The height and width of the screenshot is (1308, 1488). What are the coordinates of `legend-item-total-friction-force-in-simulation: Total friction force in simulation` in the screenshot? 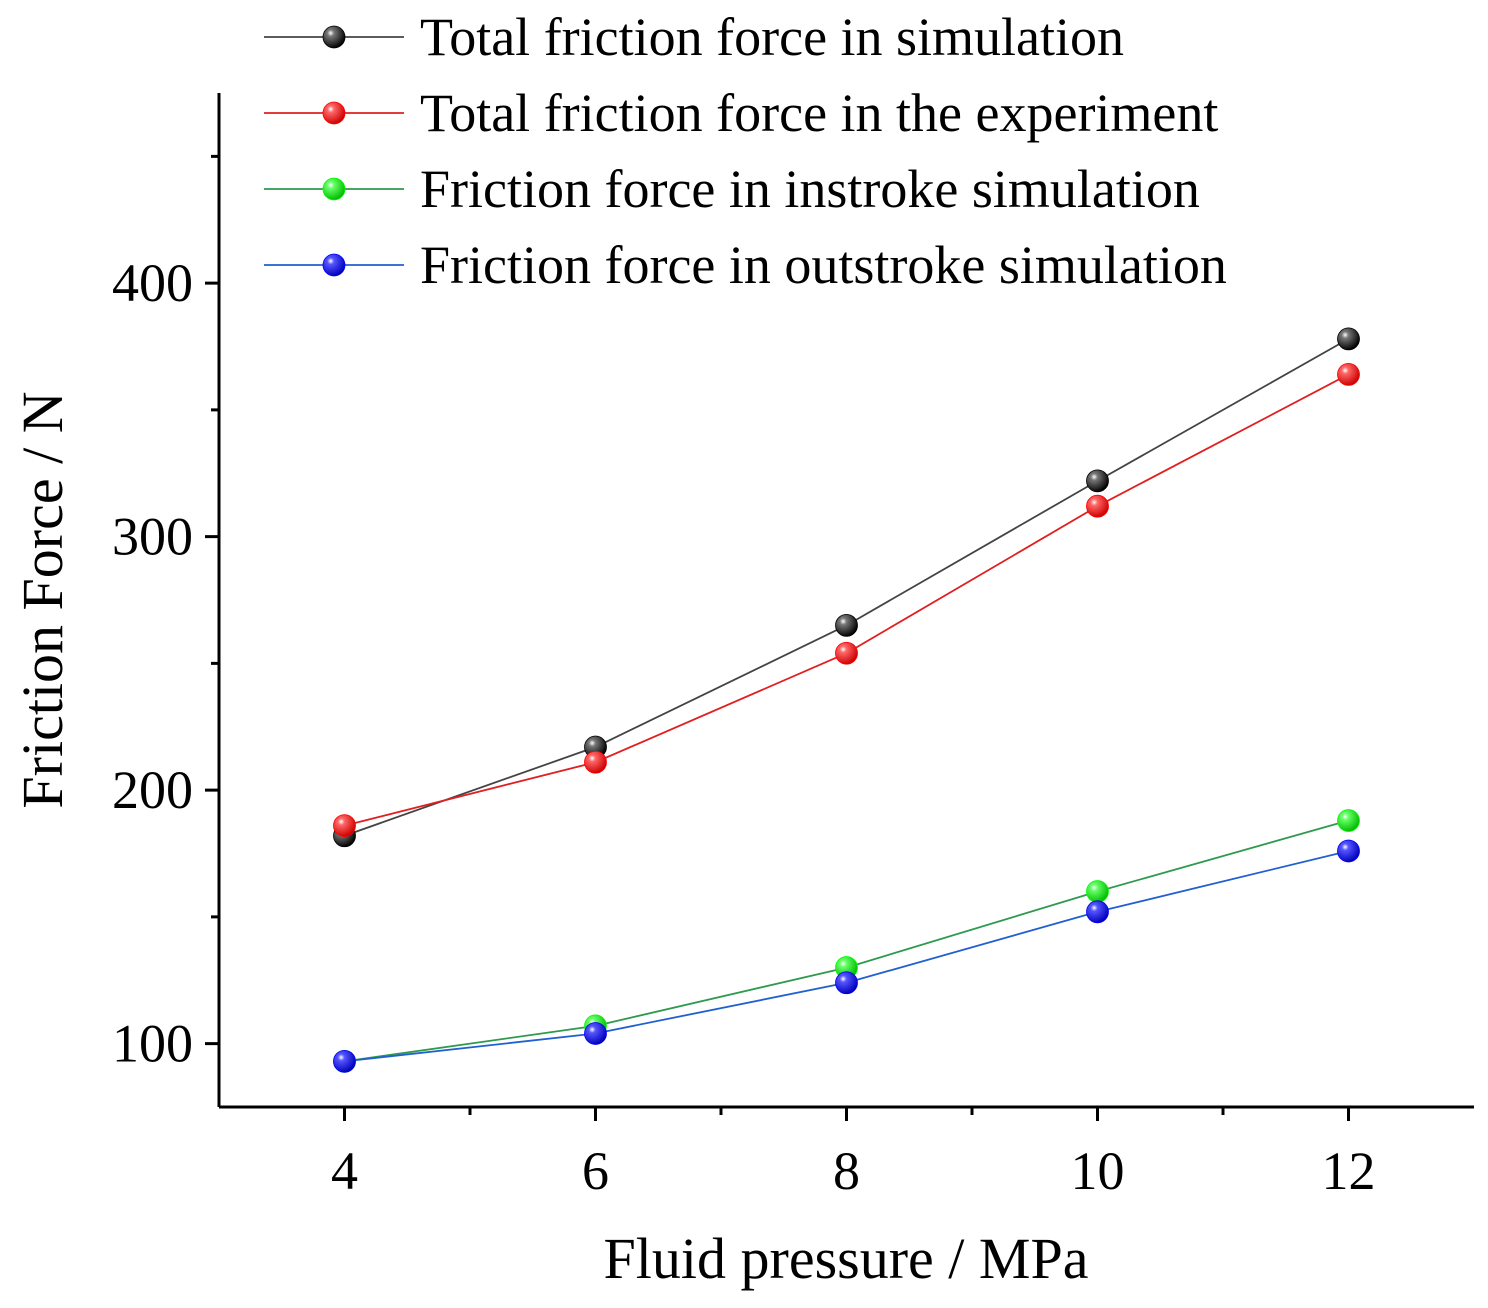 It's located at (694, 37).